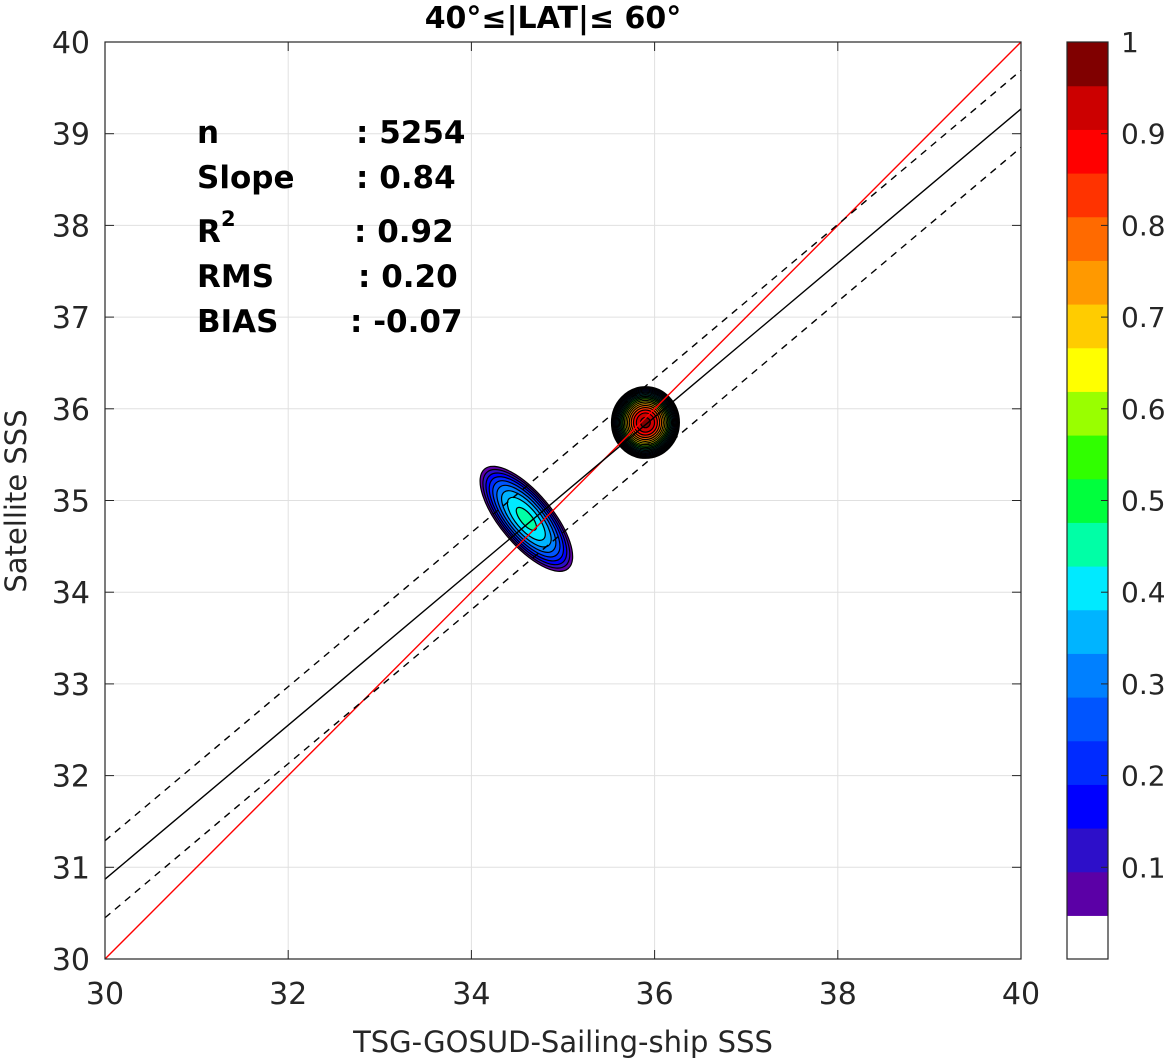 The width and height of the screenshot is (1172, 1062). I want to click on y-axis-label: Satellite SSS, so click(16, 500).